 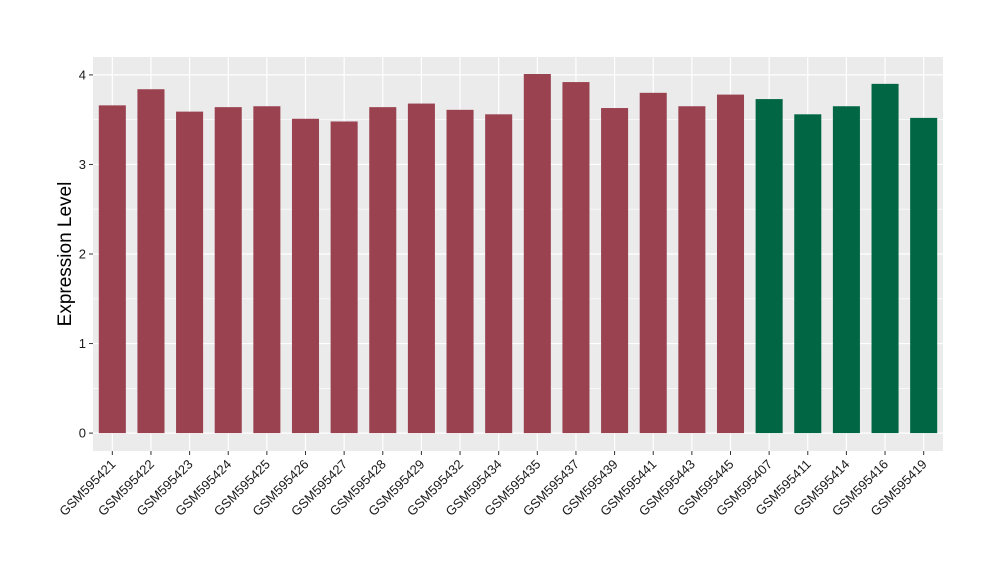 What do you see at coordinates (924, 275) in the screenshot?
I see `bar-GSM595419` at bounding box center [924, 275].